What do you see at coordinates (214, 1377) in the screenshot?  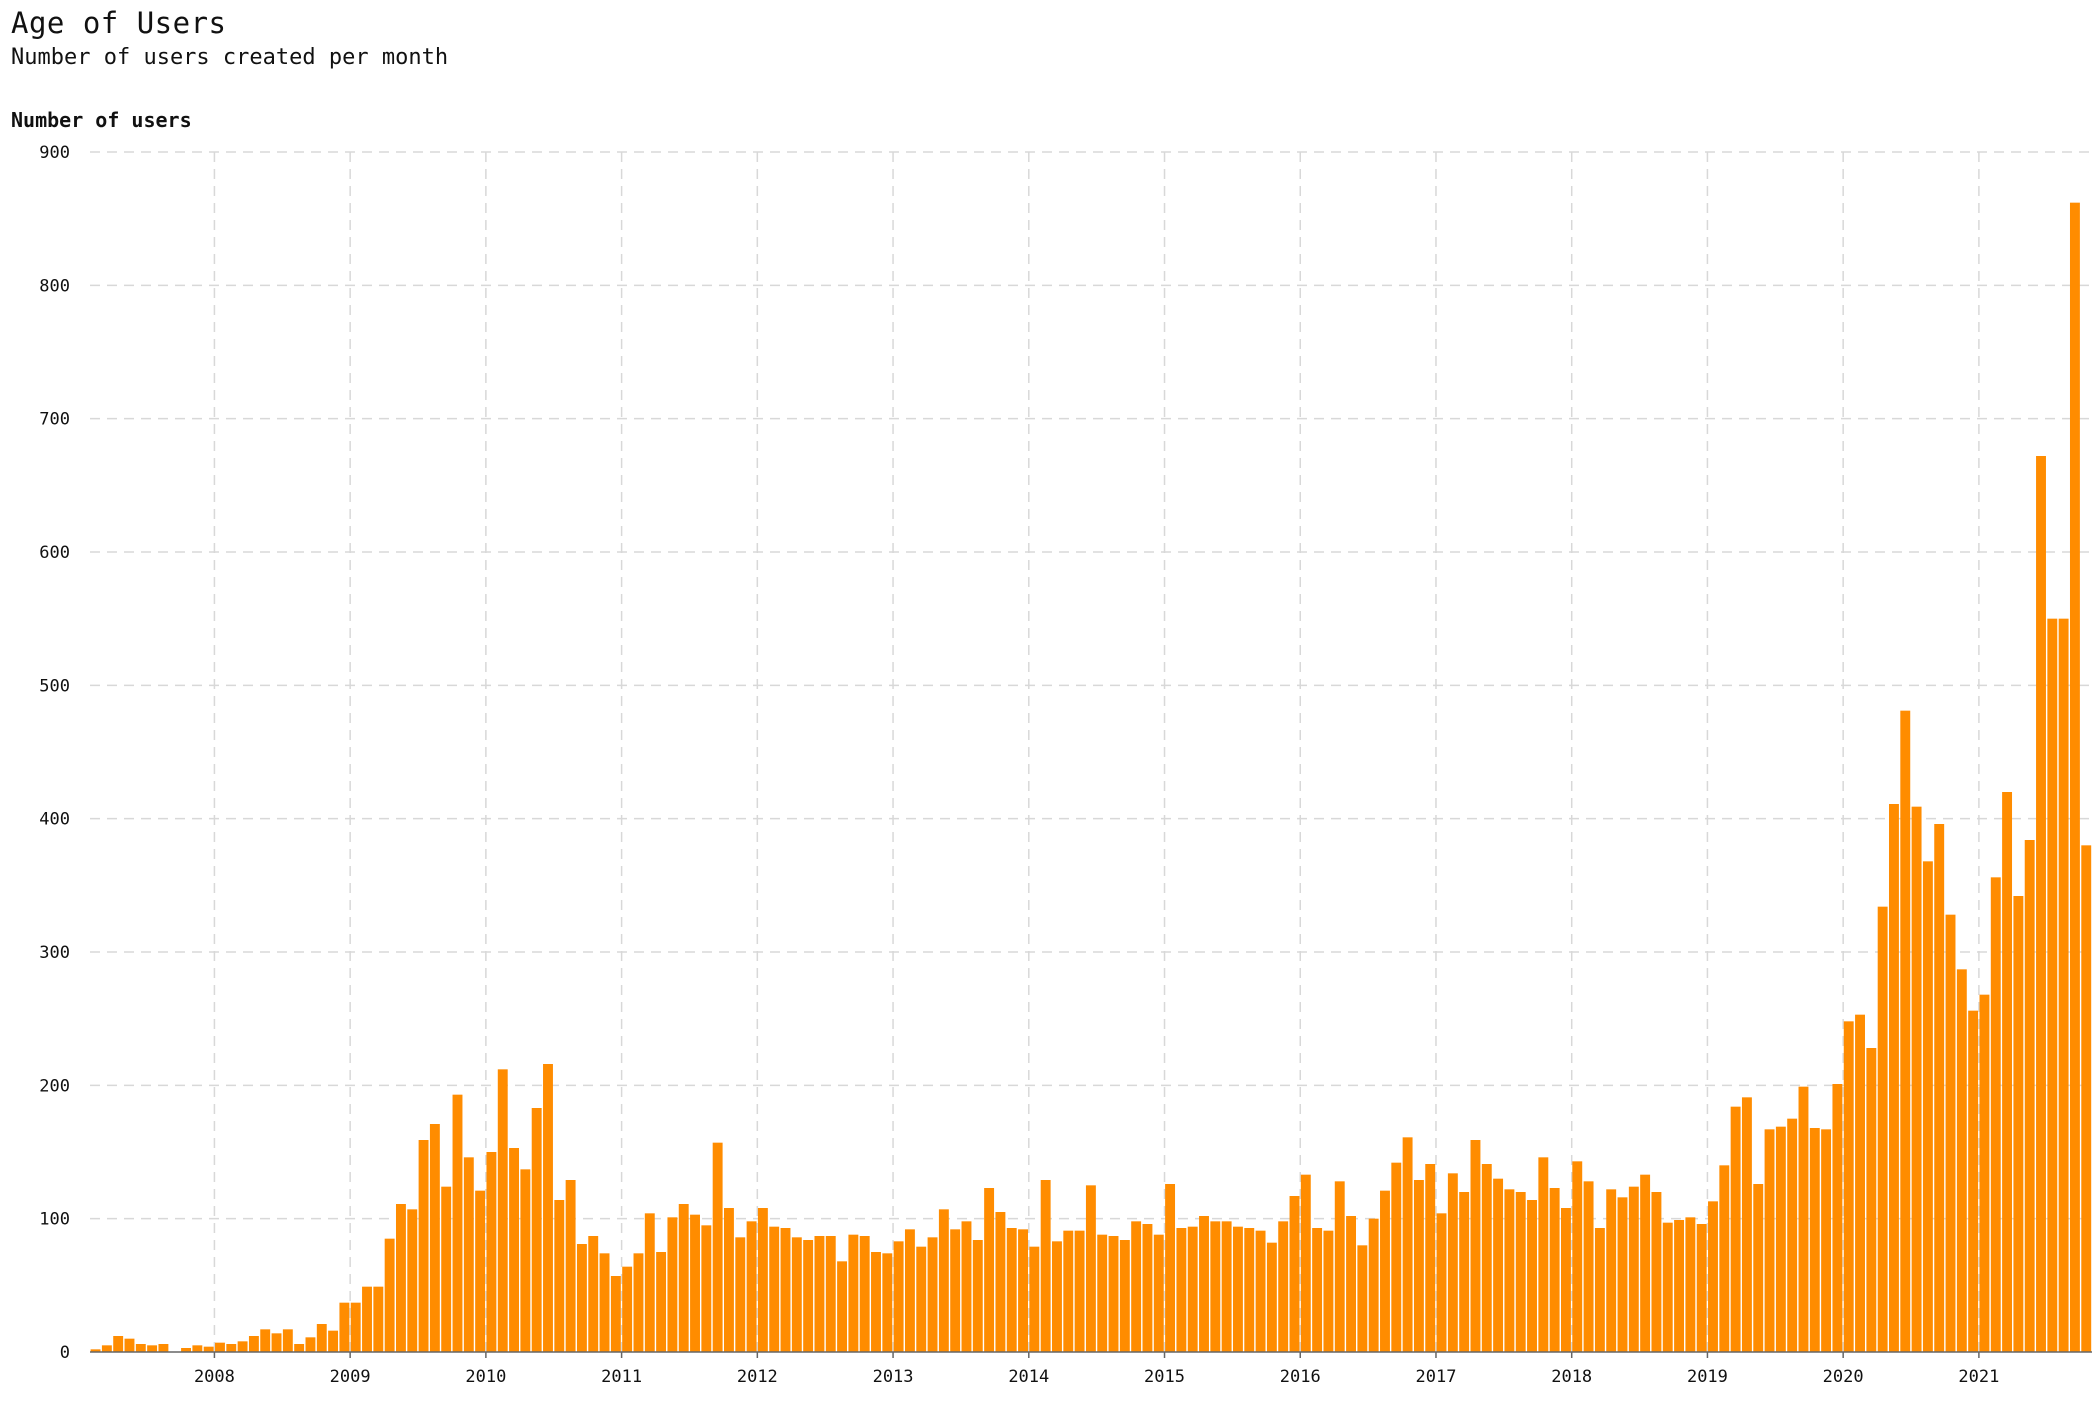 I see `x-tick-label: 2008` at bounding box center [214, 1377].